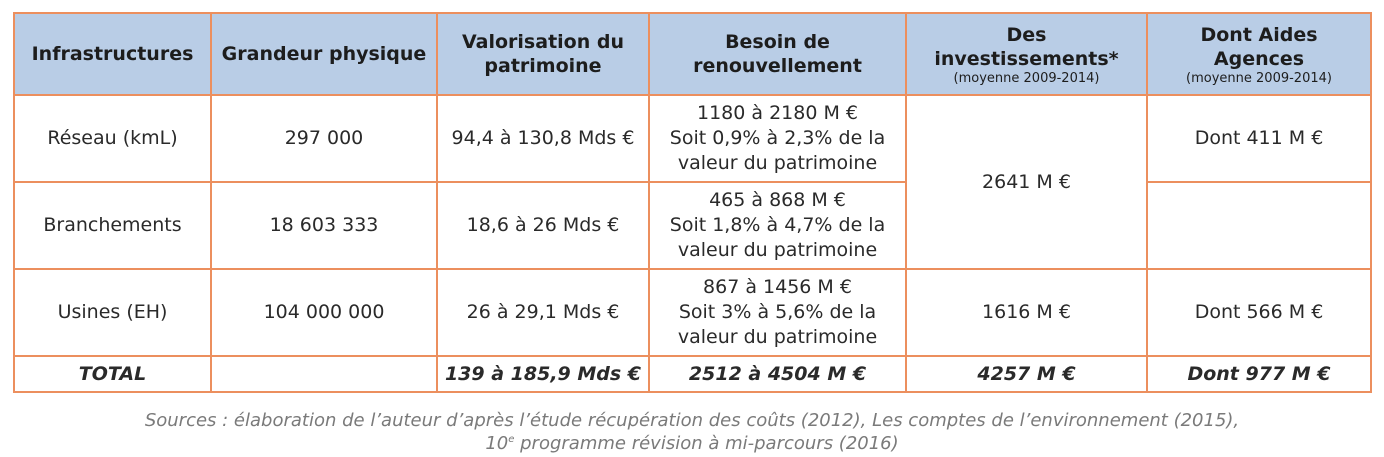 Image resolution: width=1384 pixels, height=457 pixels. I want to click on source-ordinal-suffix: e, so click(511, 439).